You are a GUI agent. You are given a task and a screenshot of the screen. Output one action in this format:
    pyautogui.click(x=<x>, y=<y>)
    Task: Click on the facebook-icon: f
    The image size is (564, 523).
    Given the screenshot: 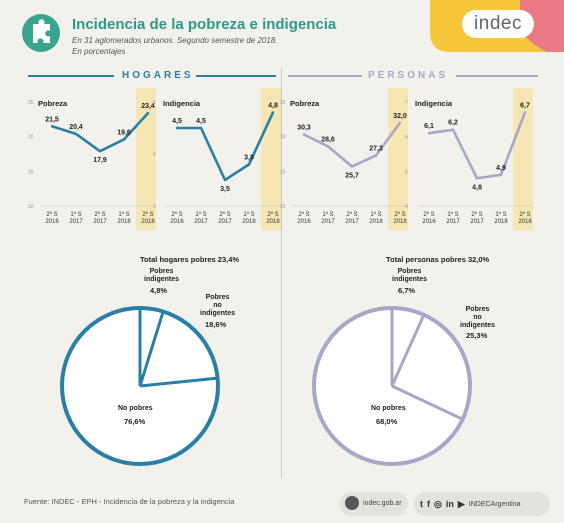 What is the action you would take?
    pyautogui.click(x=428, y=504)
    